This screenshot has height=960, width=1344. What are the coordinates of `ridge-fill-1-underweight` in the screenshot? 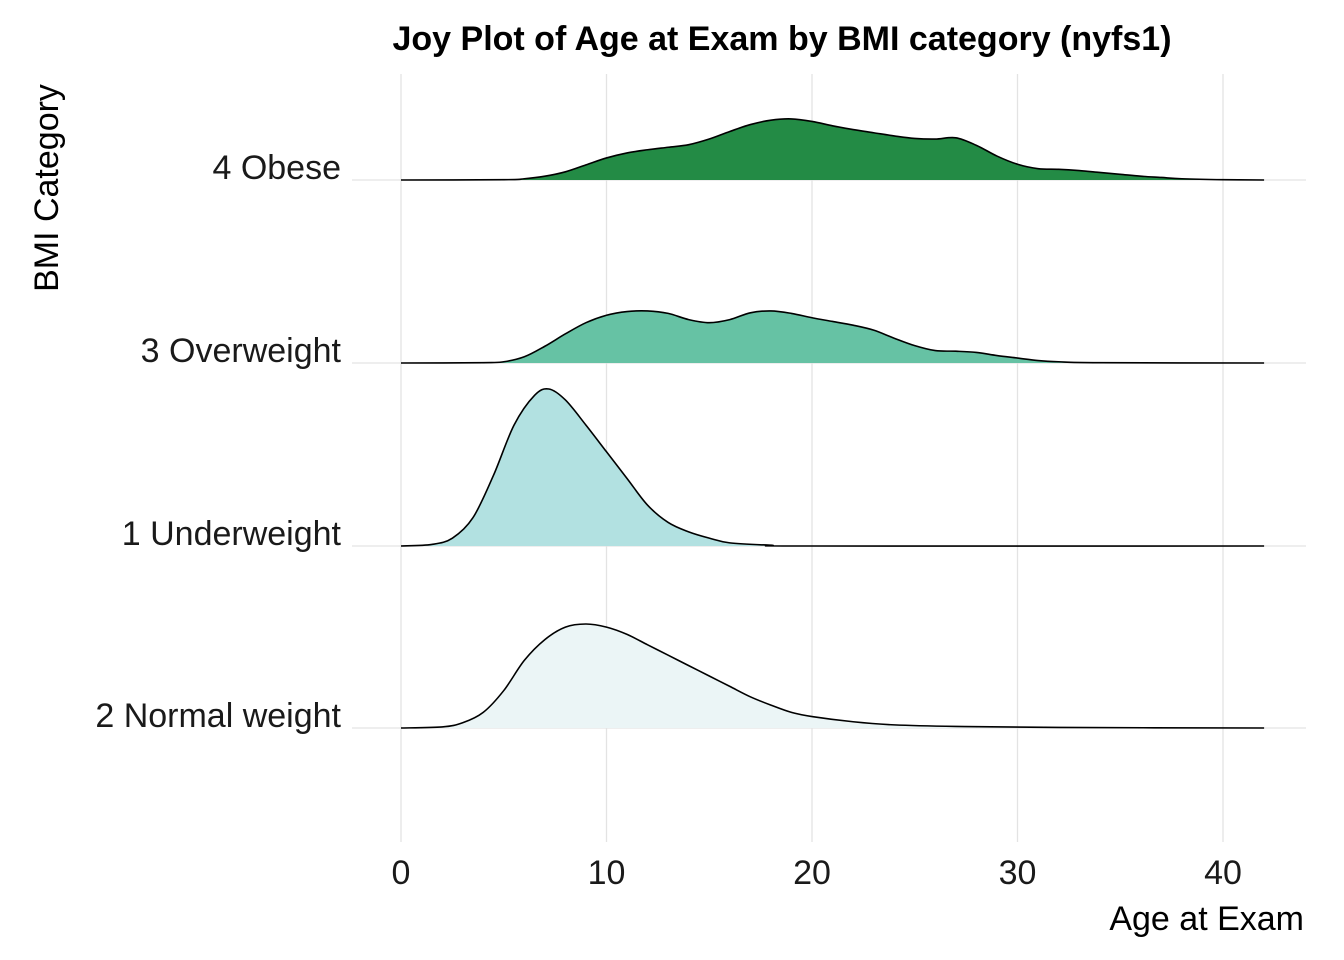 It's located at (833, 467).